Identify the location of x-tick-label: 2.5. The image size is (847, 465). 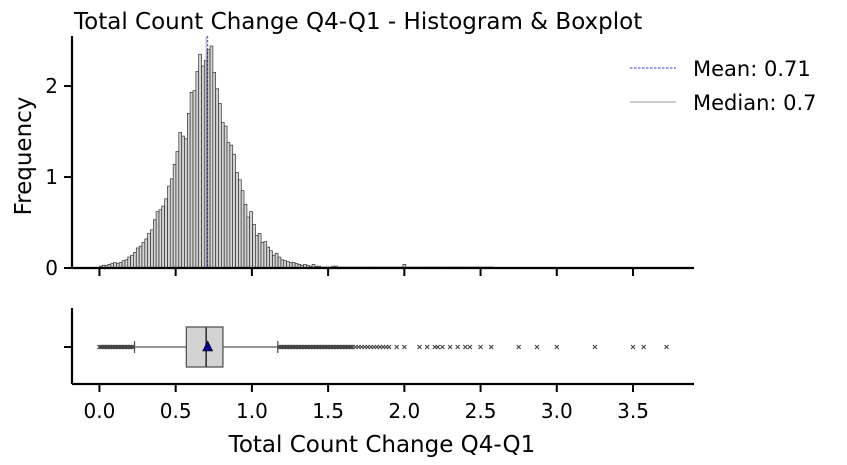
(481, 411).